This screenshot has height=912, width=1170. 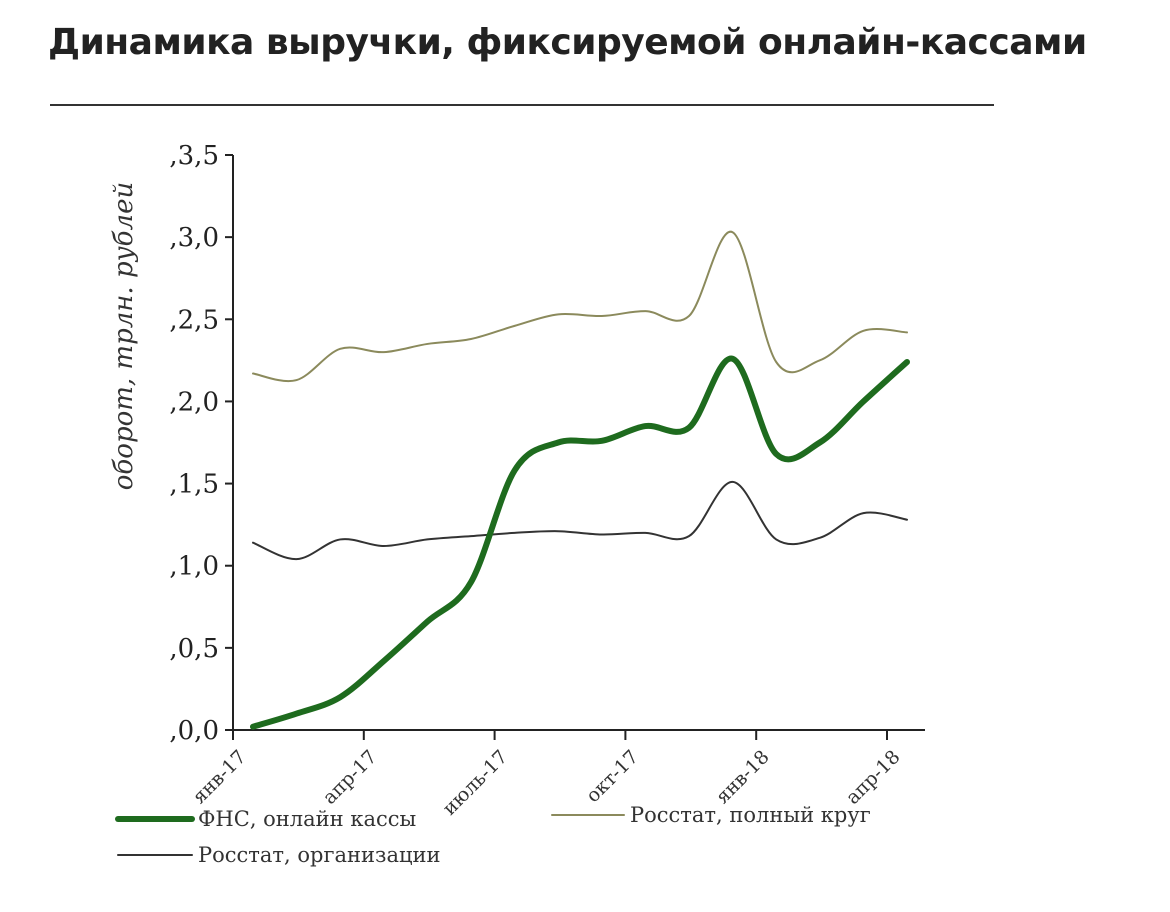 What do you see at coordinates (194, 320) in the screenshot?
I see `y-tick-label: ,2,5` at bounding box center [194, 320].